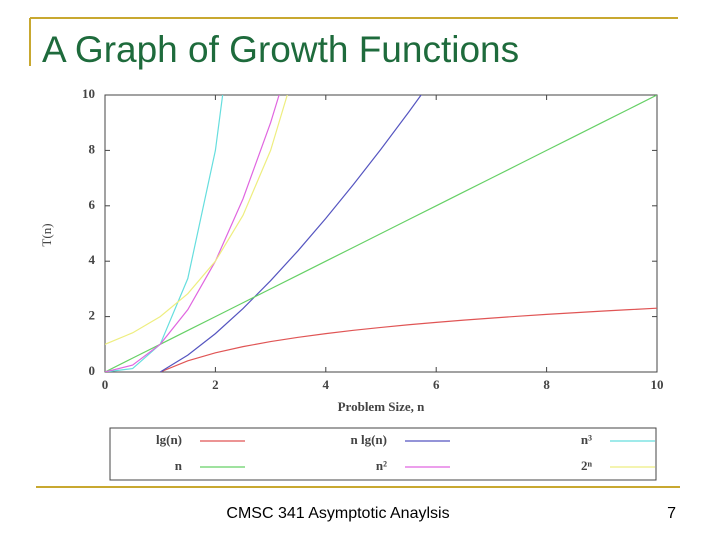  I want to click on x-tick-label: 6, so click(436, 384).